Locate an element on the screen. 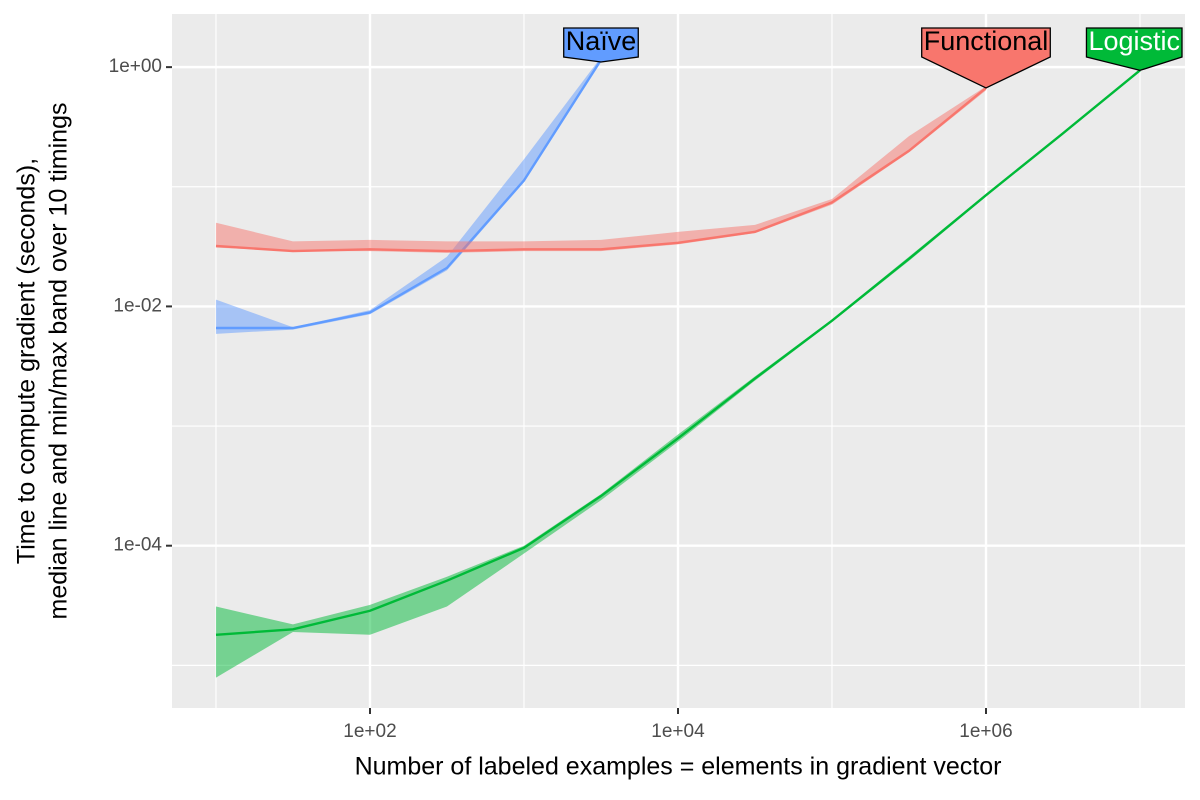 This screenshot has width=1200, height=800. x-tick-label: 1e+04 is located at coordinates (678, 731).